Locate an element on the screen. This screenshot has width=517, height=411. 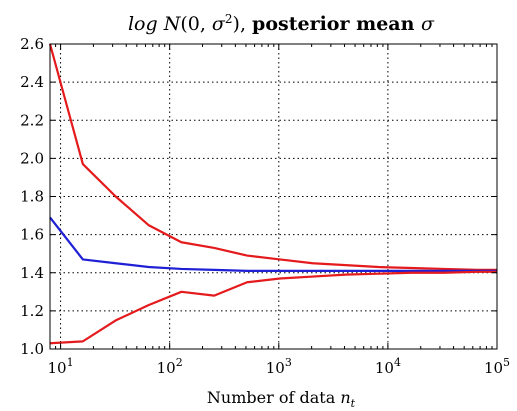
y-tick-label: 1.4 is located at coordinates (32, 273).